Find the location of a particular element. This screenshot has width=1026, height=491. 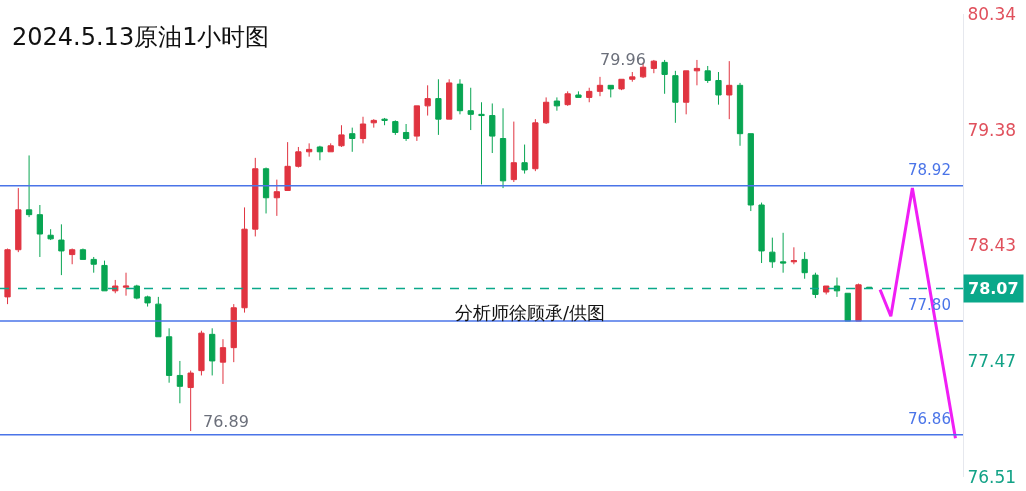

ref-line-label: 78.07 is located at coordinates (993, 288).